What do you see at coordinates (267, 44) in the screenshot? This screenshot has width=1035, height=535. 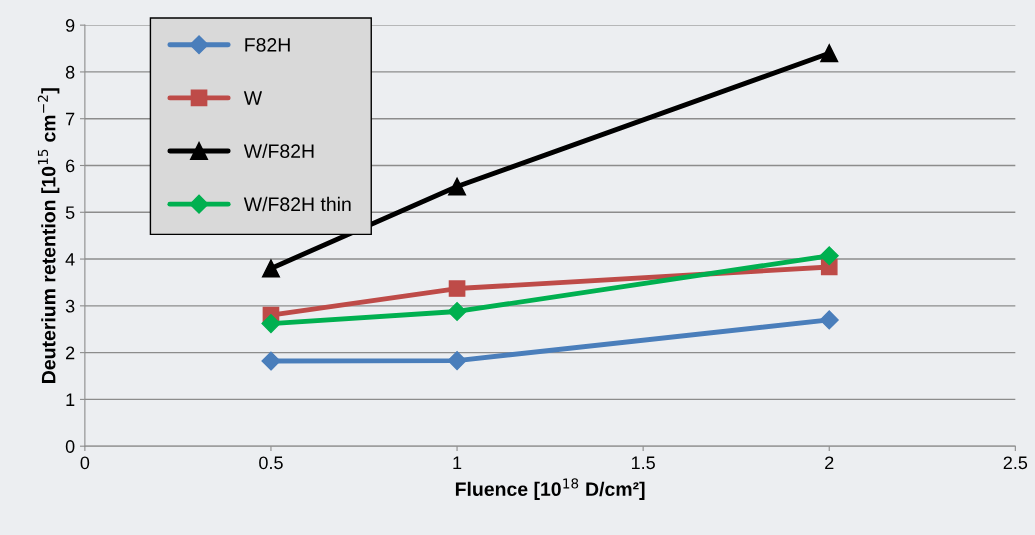 I see `legend-label: F82H` at bounding box center [267, 44].